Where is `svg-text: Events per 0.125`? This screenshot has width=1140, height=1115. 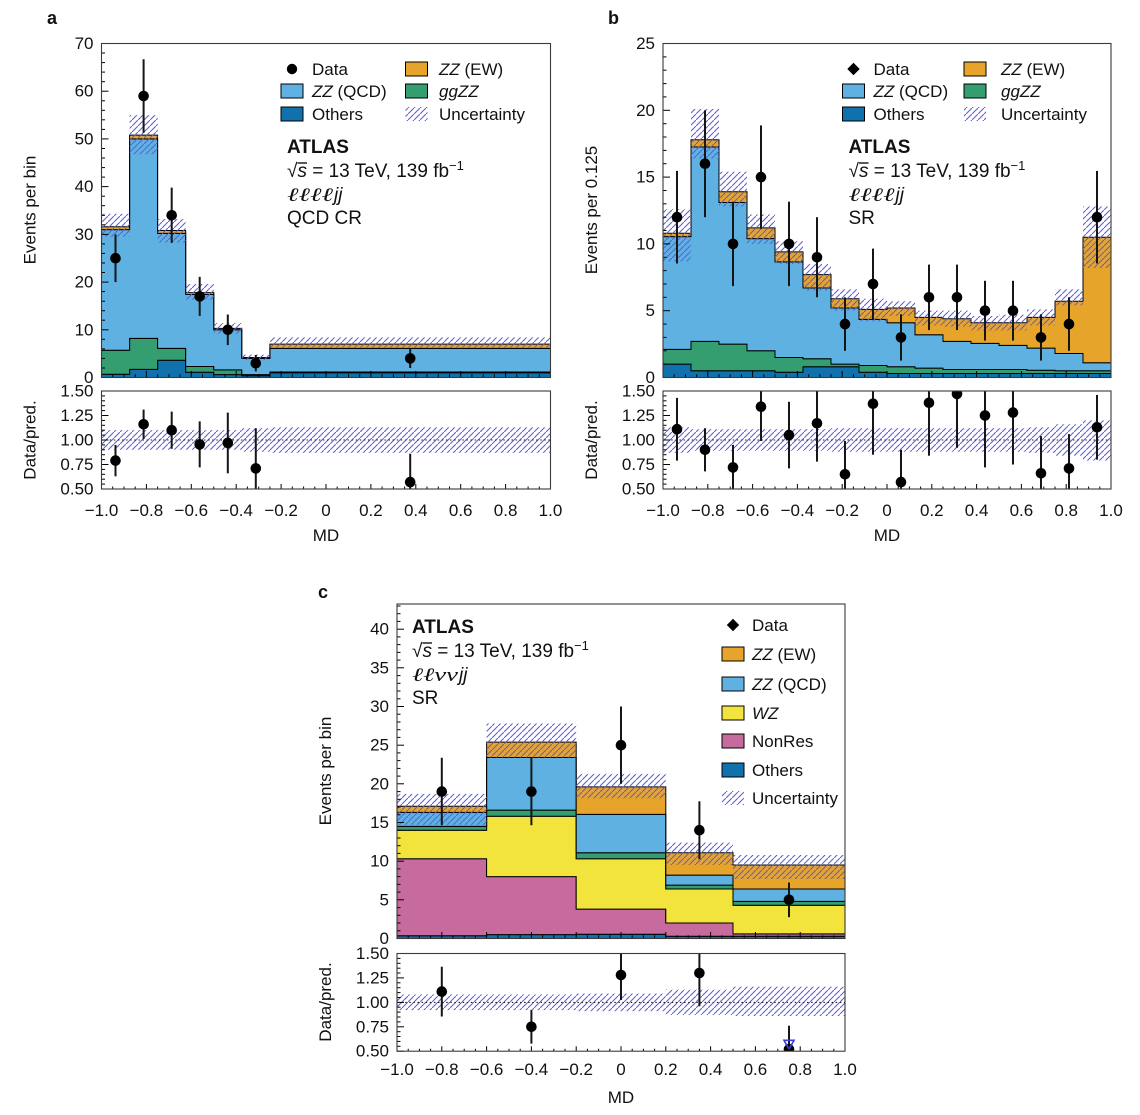 svg-text: Events per 0.125 is located at coordinates (591, 210).